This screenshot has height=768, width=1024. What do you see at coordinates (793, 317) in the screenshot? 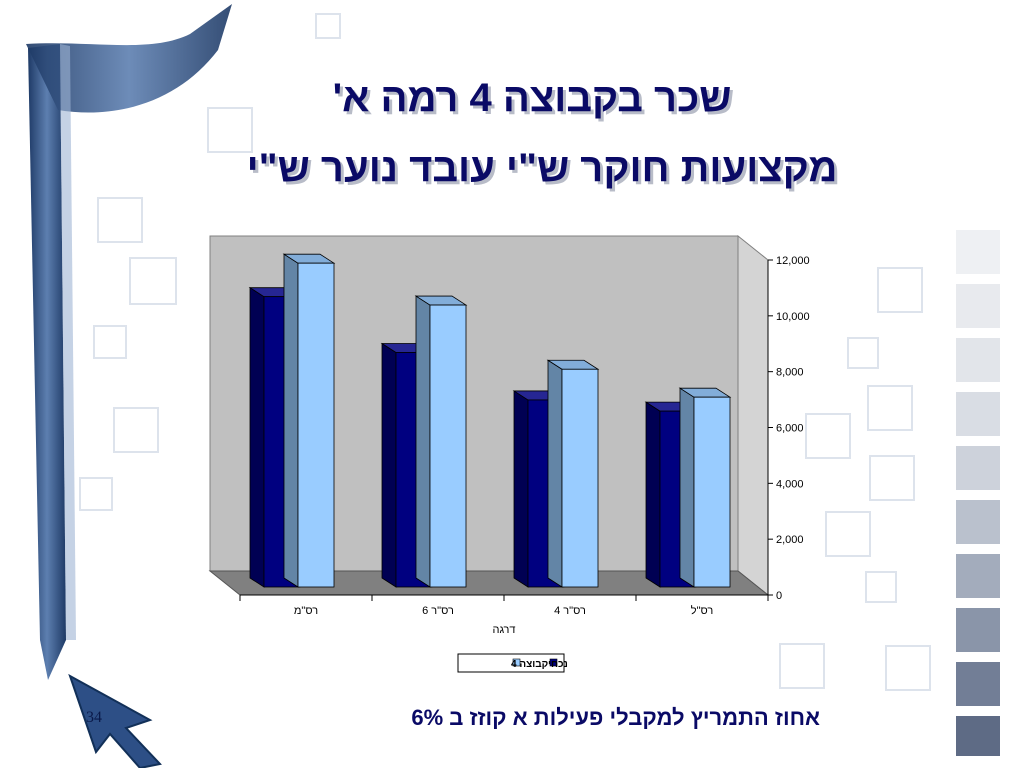
I see `y-tick-label: 10,000` at bounding box center [793, 317].